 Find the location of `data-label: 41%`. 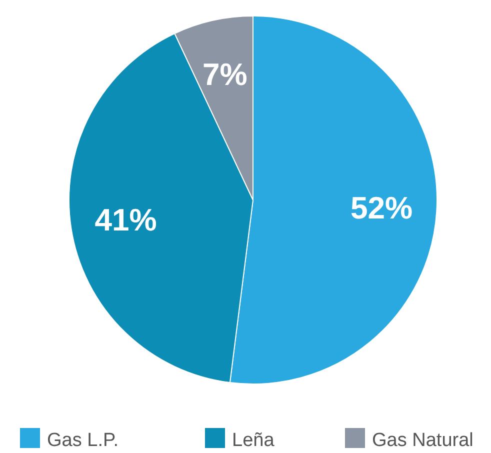

data-label: 41% is located at coordinates (125, 220).